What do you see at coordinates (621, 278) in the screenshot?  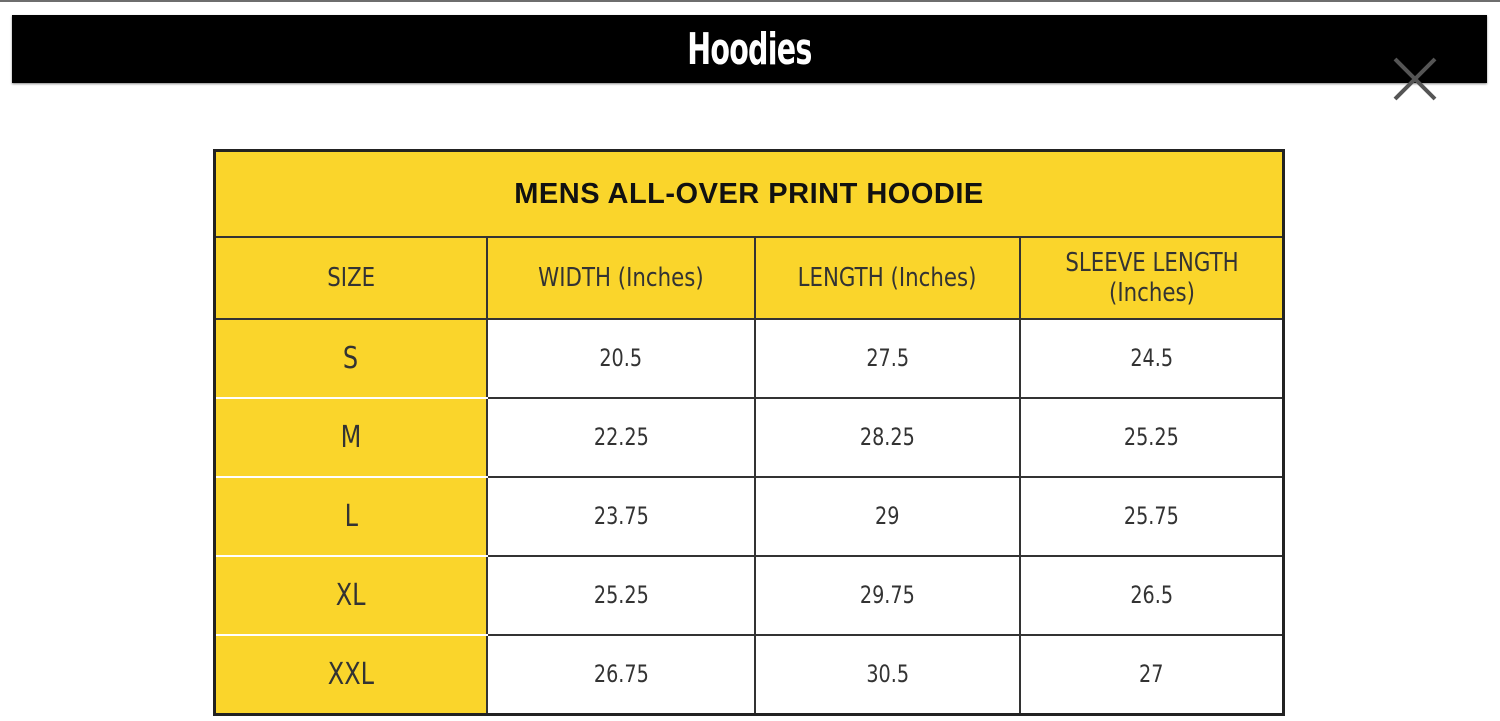 I see `column-header-width: WIDTH (Inches)` at bounding box center [621, 278].